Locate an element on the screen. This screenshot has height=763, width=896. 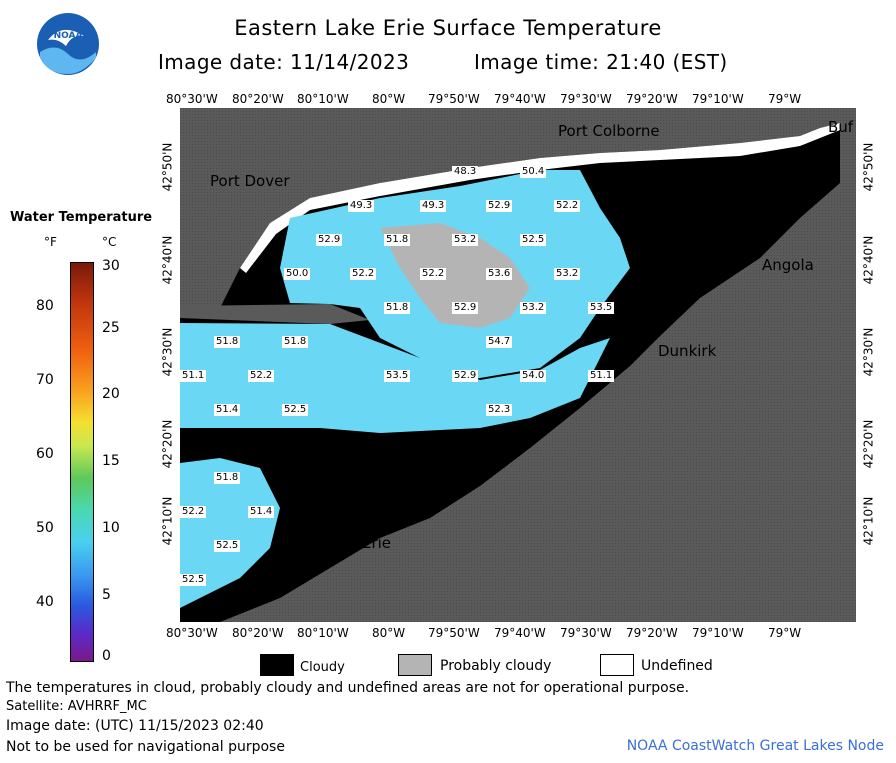
city-label: Buf is located at coordinates (841, 127).